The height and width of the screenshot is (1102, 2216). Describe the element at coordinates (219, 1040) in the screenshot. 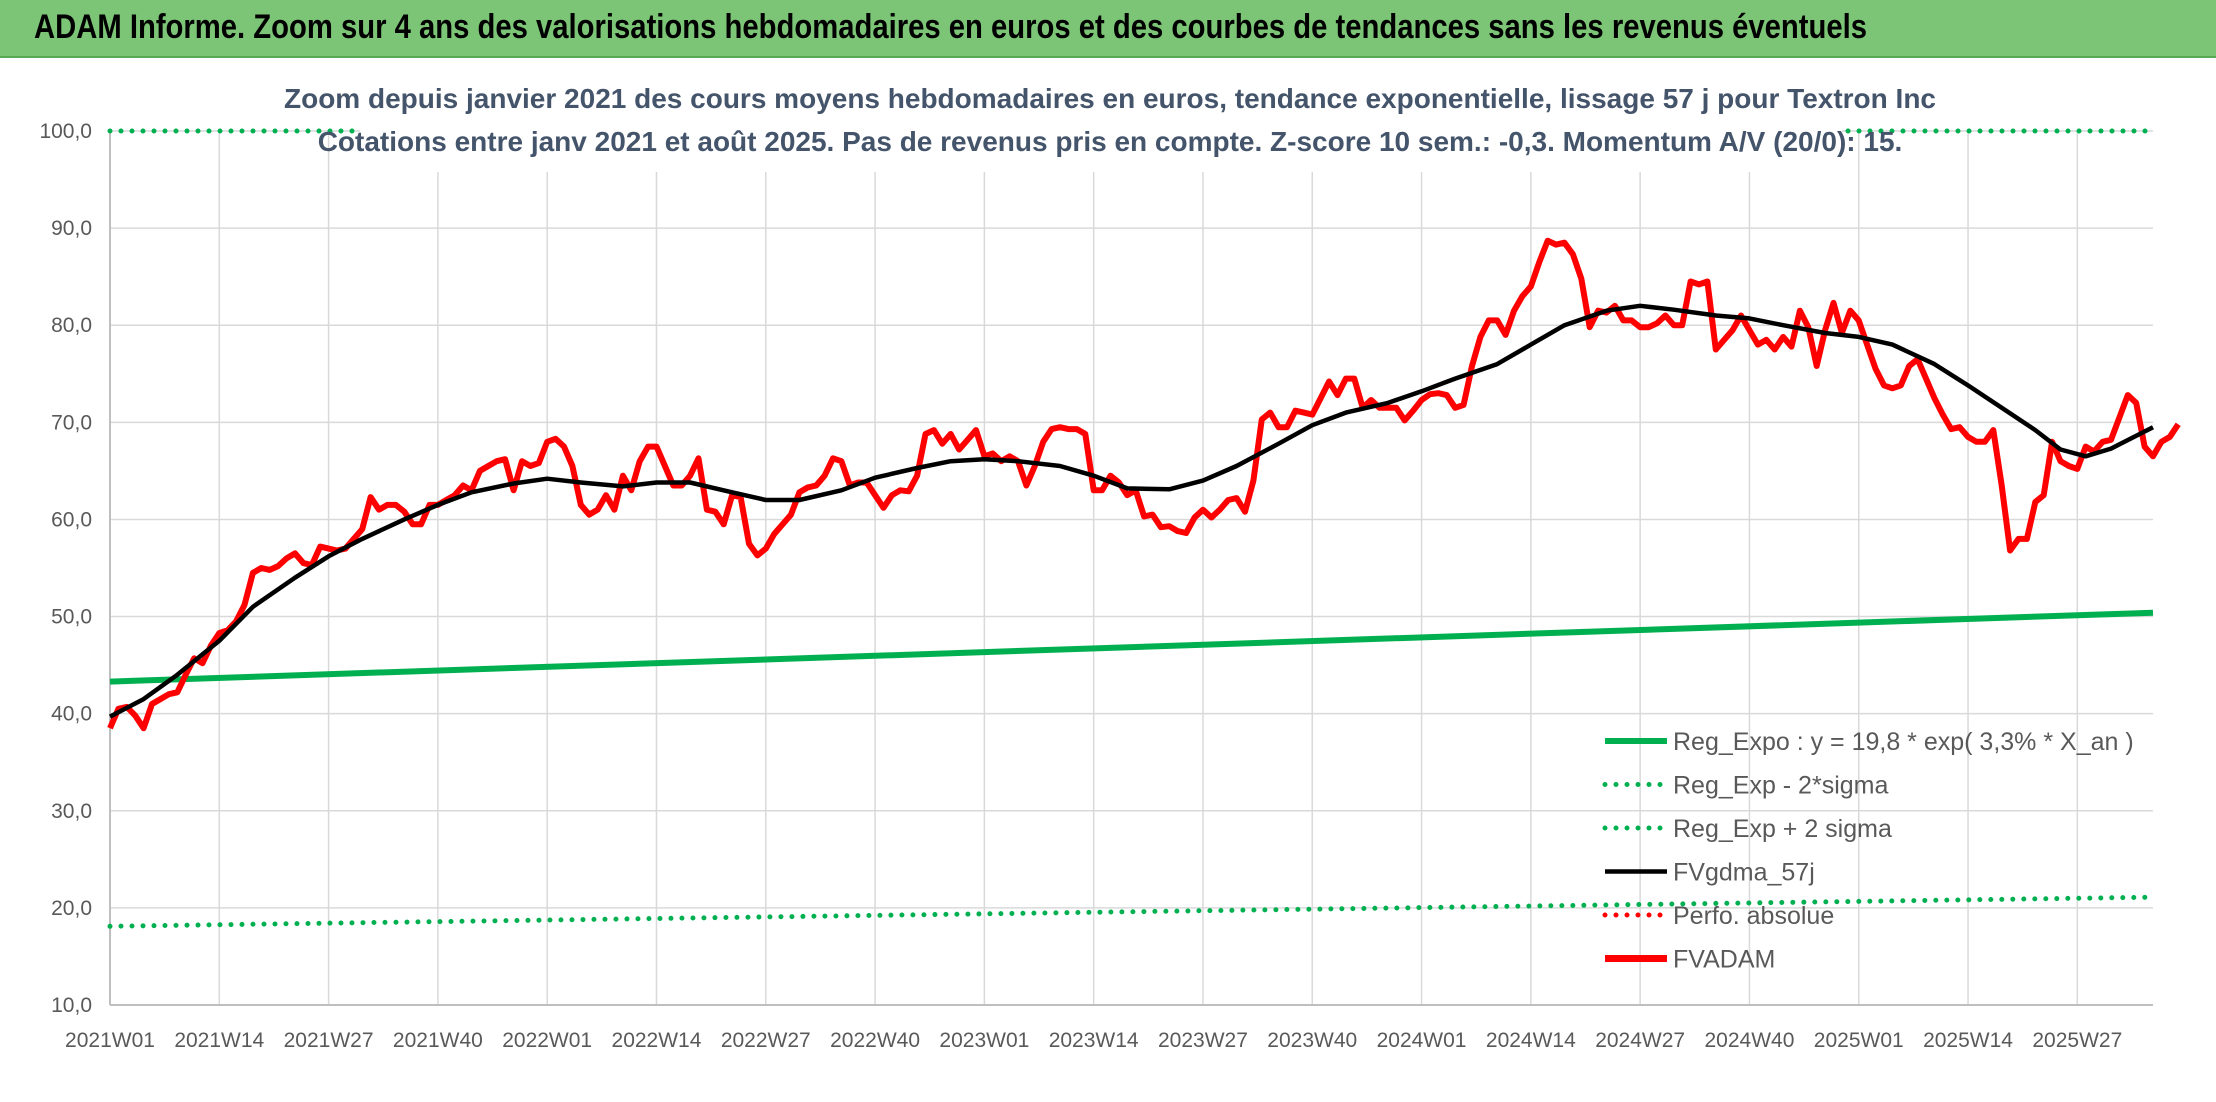

I see `x-tick-label: 2021W14` at that location.